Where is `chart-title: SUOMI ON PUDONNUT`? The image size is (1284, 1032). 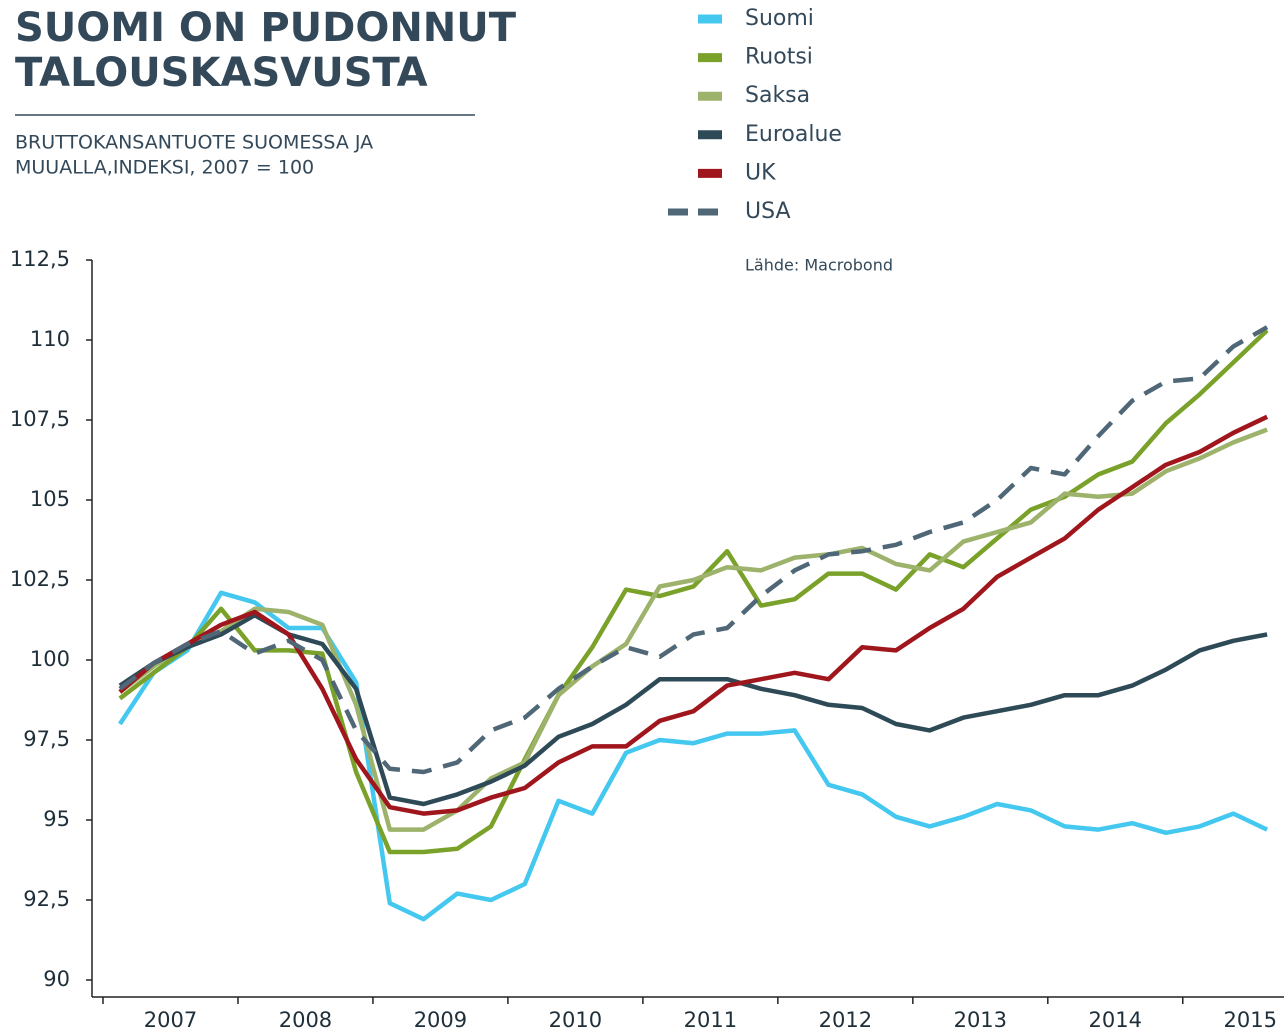
chart-title: SUOMI ON PUDONNUT is located at coordinates (266, 28).